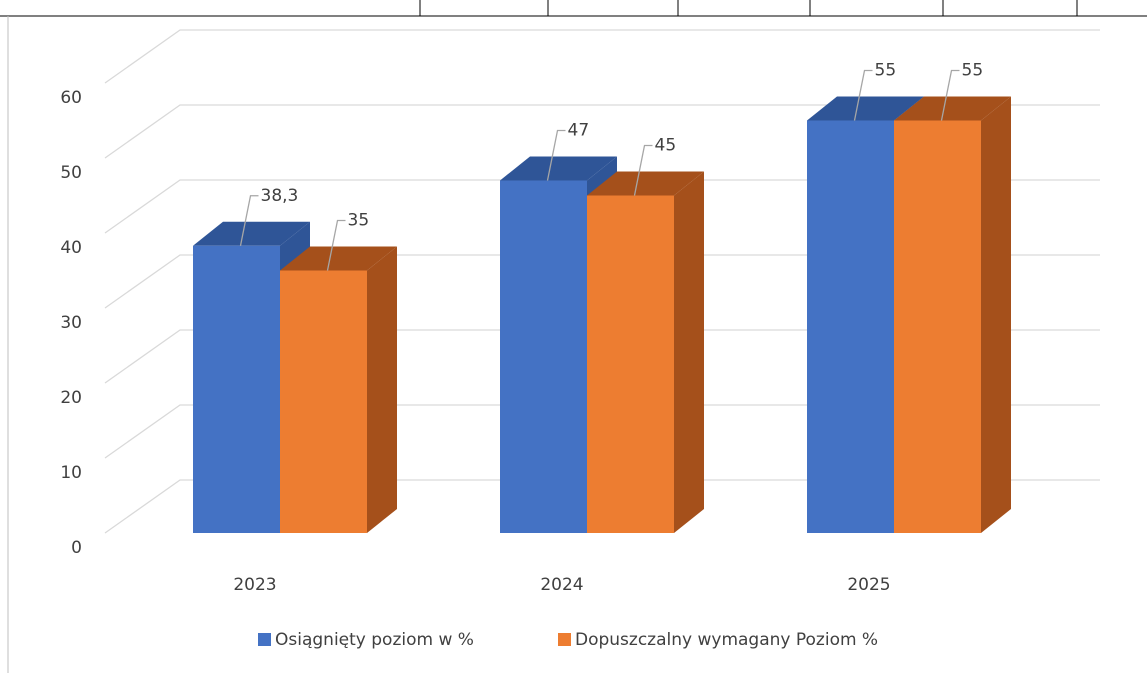 This screenshot has height=677, width=1147. I want to click on x-tick-label: 2024, so click(561, 585).